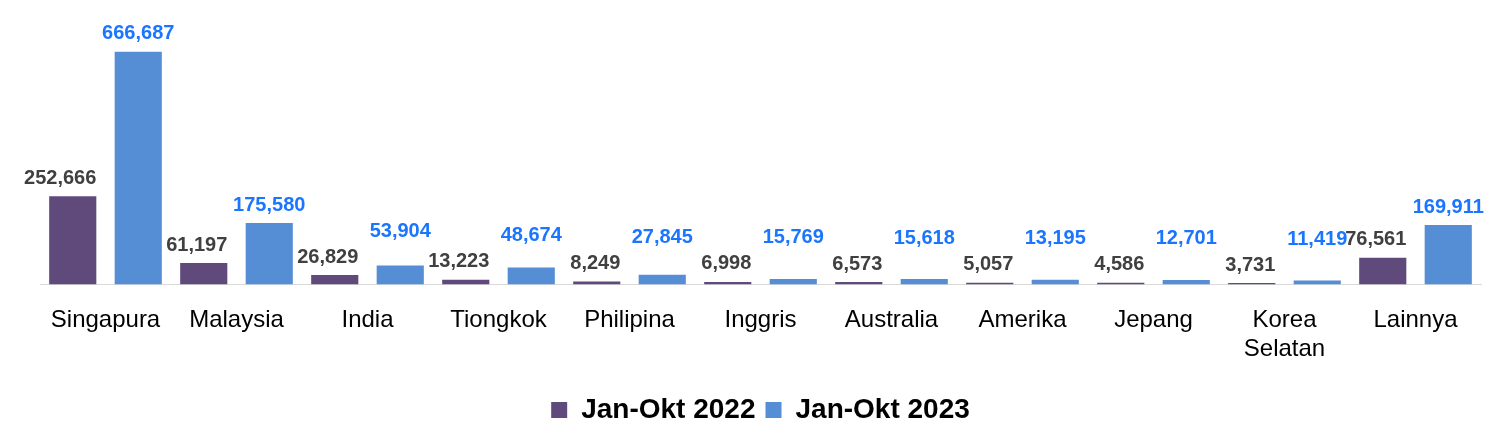 Image resolution: width=1511 pixels, height=434 pixels. I want to click on data-label: 4,586, so click(1119, 263).